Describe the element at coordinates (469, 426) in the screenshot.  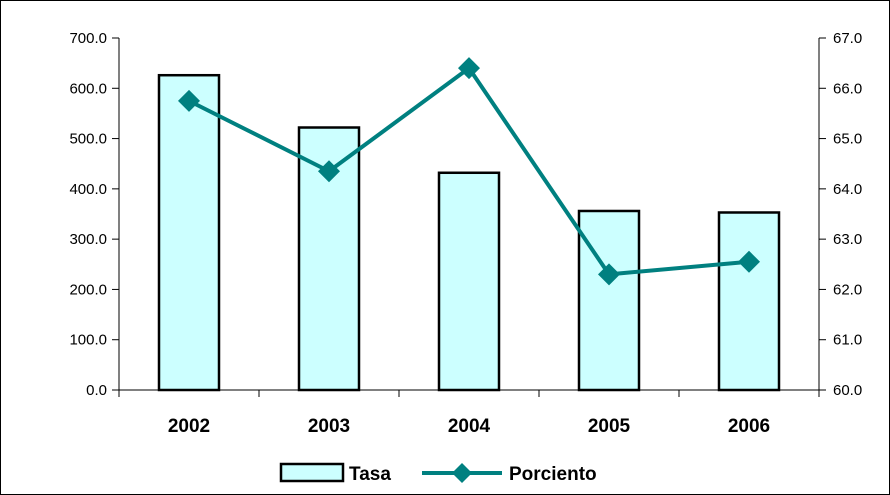
I see `x-category-label: 2004` at that location.